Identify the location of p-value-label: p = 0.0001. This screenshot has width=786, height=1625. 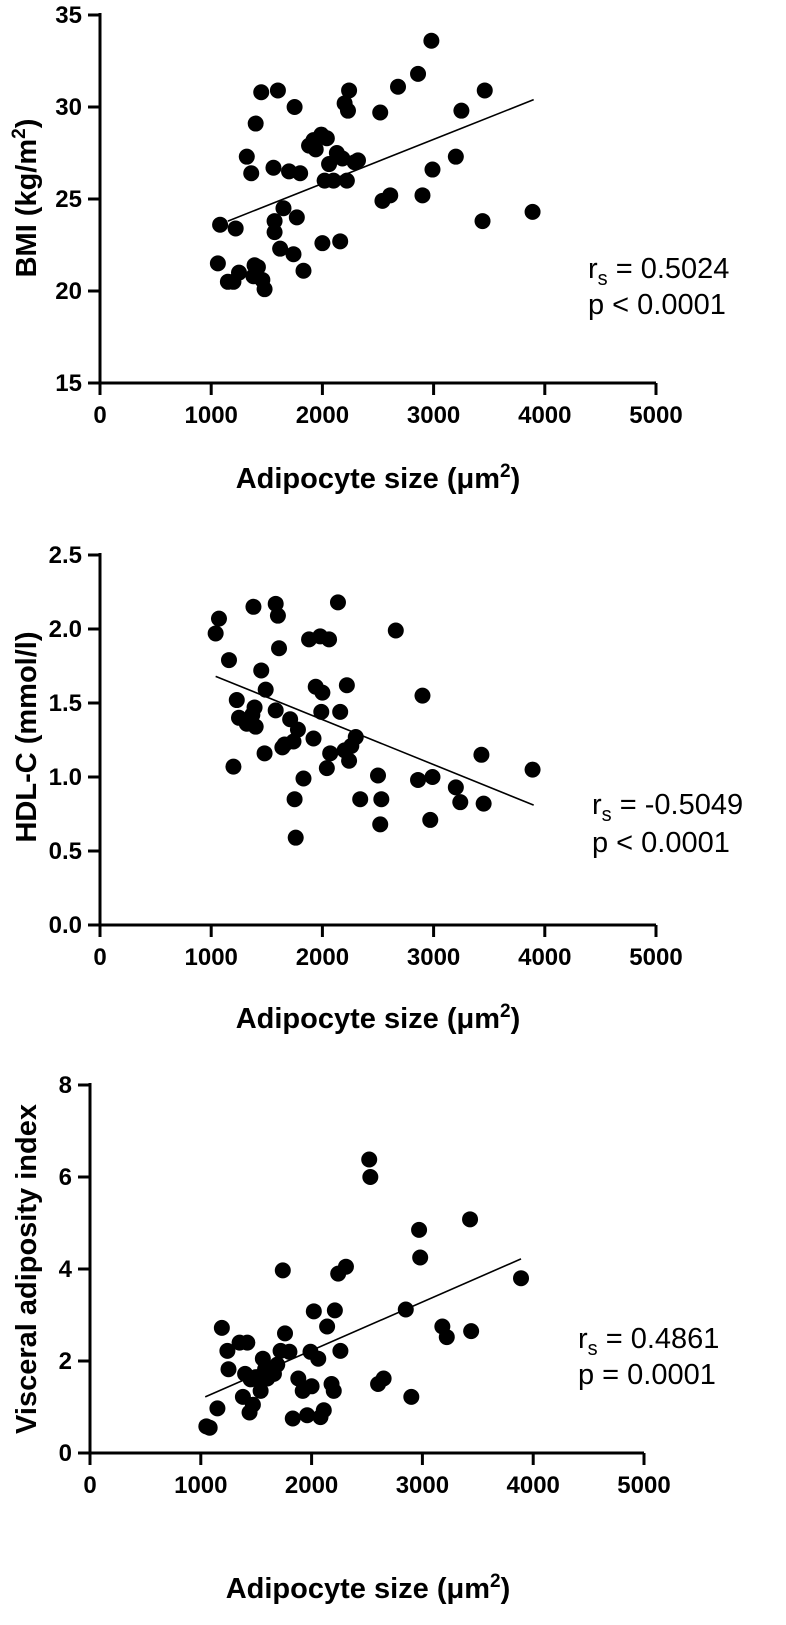
(647, 1375).